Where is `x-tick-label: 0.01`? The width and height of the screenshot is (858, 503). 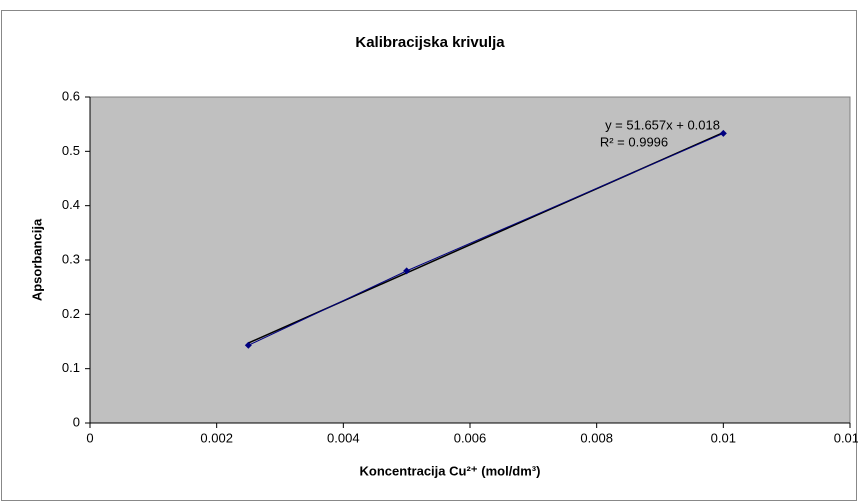 x-tick-label: 0.01 is located at coordinates (723, 437).